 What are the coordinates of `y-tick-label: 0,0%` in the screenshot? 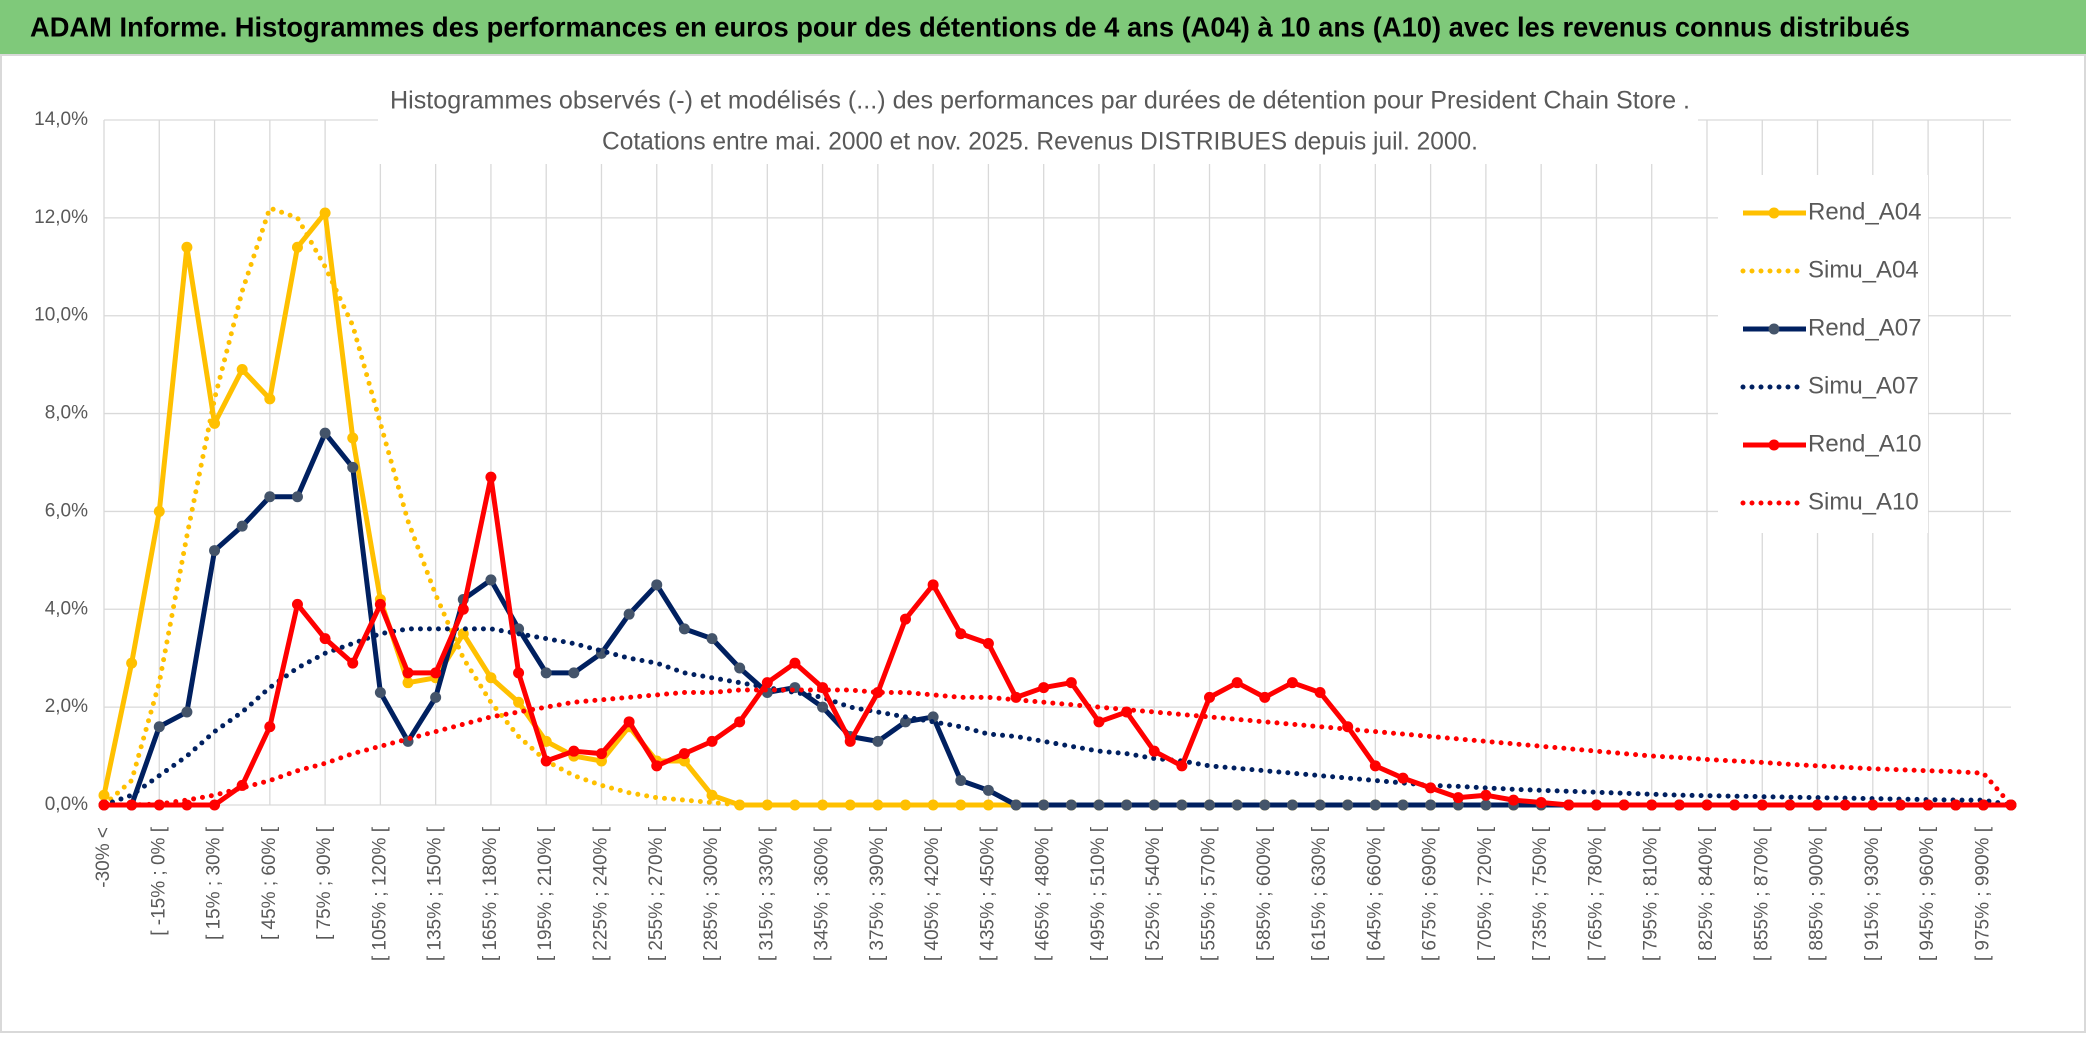 It's located at (66, 804).